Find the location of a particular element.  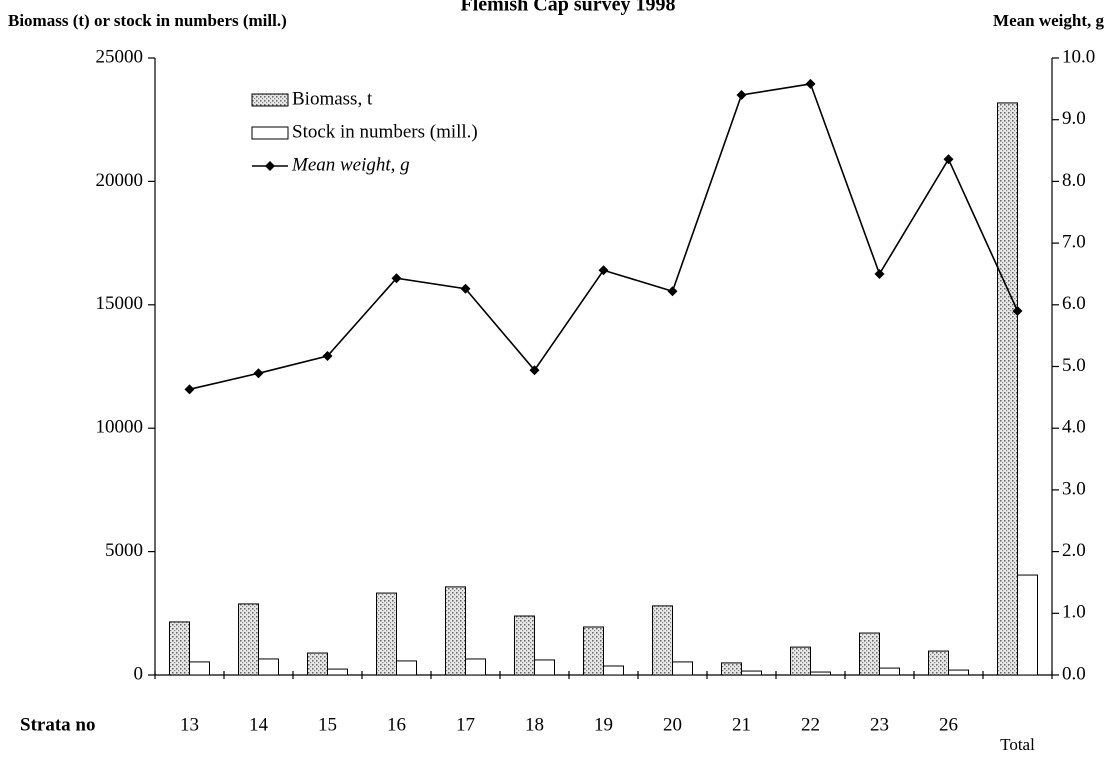

y-tick-label: 10000 is located at coordinates (120, 427).